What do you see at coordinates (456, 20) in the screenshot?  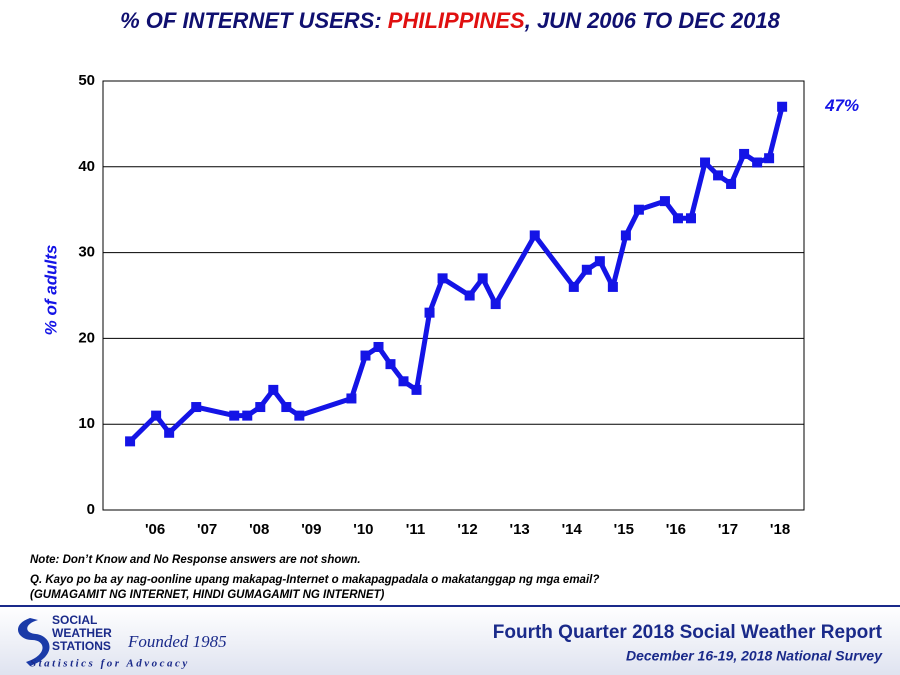 I see `title-part: PHILIPPINES` at bounding box center [456, 20].